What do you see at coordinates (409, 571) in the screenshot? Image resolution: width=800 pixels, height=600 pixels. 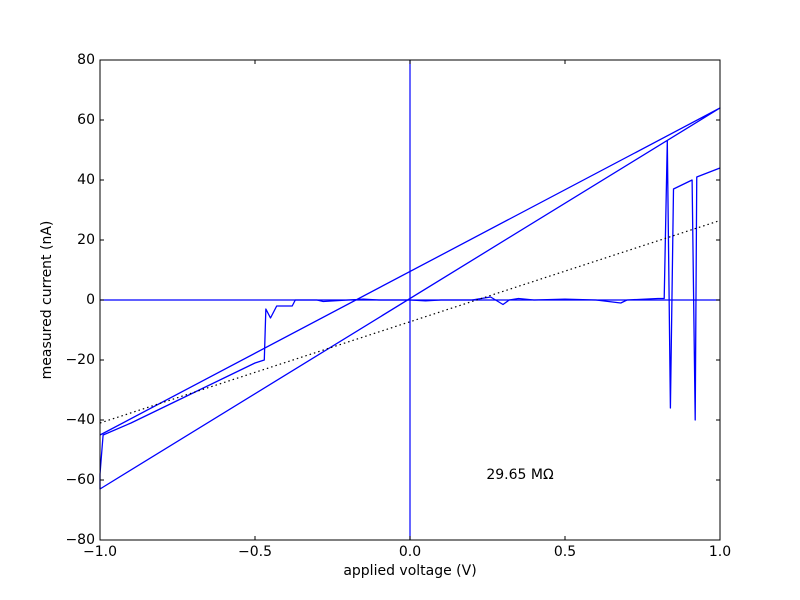 I see `x-axis-label: applied voltage (V)` at bounding box center [409, 571].